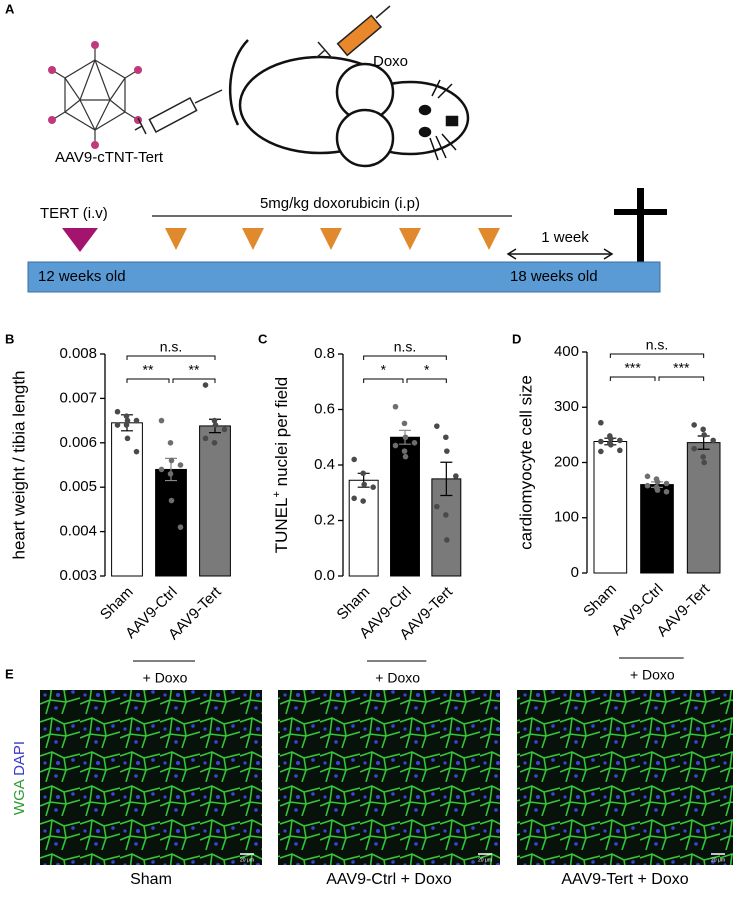 This screenshot has width=738, height=918. What do you see at coordinates (78, 531) in the screenshot?
I see `y-tick-label: 0.004` at bounding box center [78, 531].